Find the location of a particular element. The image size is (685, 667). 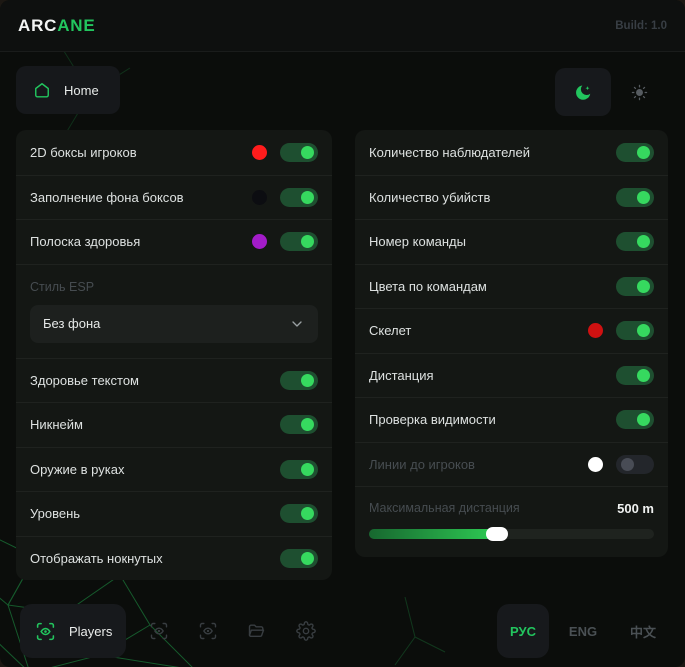

theme-switcher is located at coordinates (611, 92).